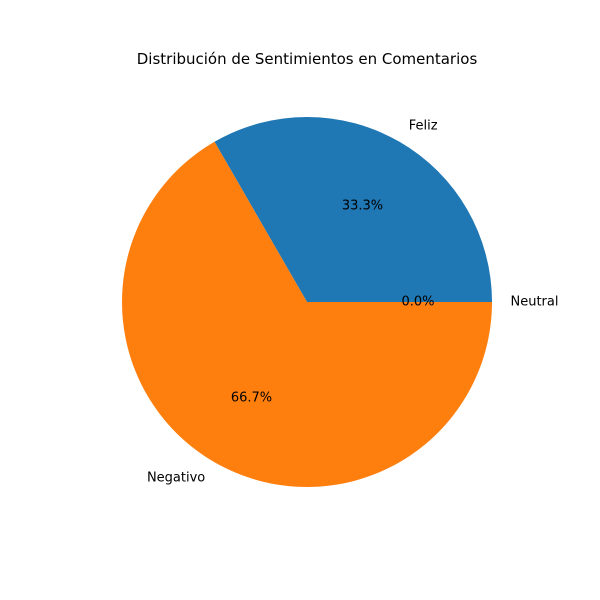 Image resolution: width=600 pixels, height=600 pixels. What do you see at coordinates (362, 205) in the screenshot?
I see `percent-label-feliz: 33.3%` at bounding box center [362, 205].